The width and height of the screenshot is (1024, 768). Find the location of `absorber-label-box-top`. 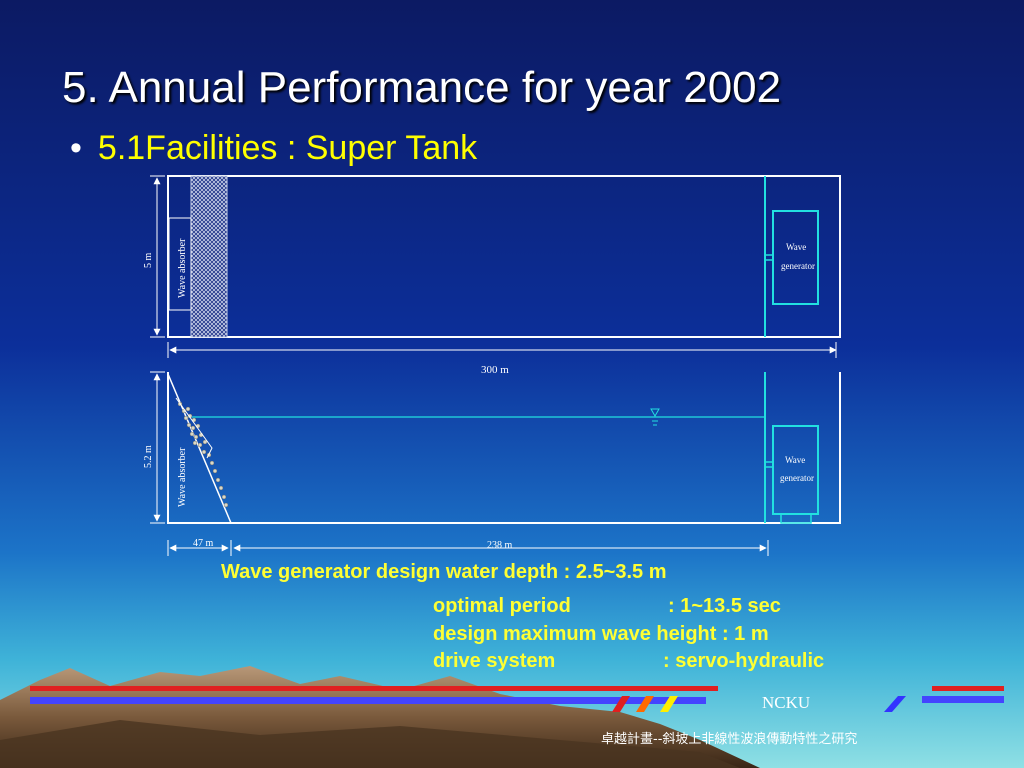

absorber-label-box-top is located at coordinates (180, 264).